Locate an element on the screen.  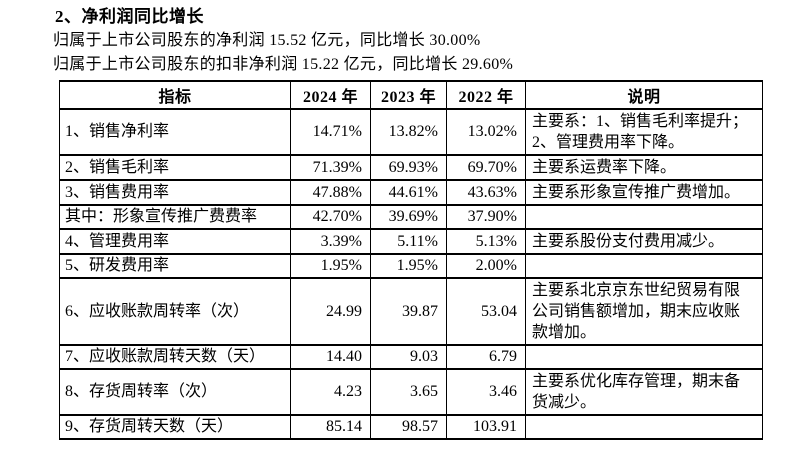
y2024-cell: 85.14 is located at coordinates (330, 427).